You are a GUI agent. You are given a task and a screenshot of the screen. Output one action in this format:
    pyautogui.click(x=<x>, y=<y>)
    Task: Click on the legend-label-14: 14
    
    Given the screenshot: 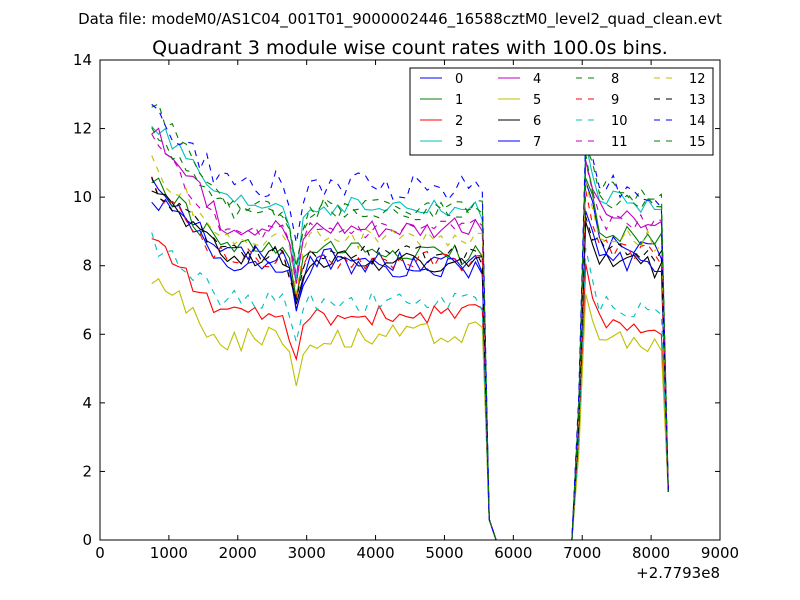 What is the action you would take?
    pyautogui.click(x=697, y=121)
    